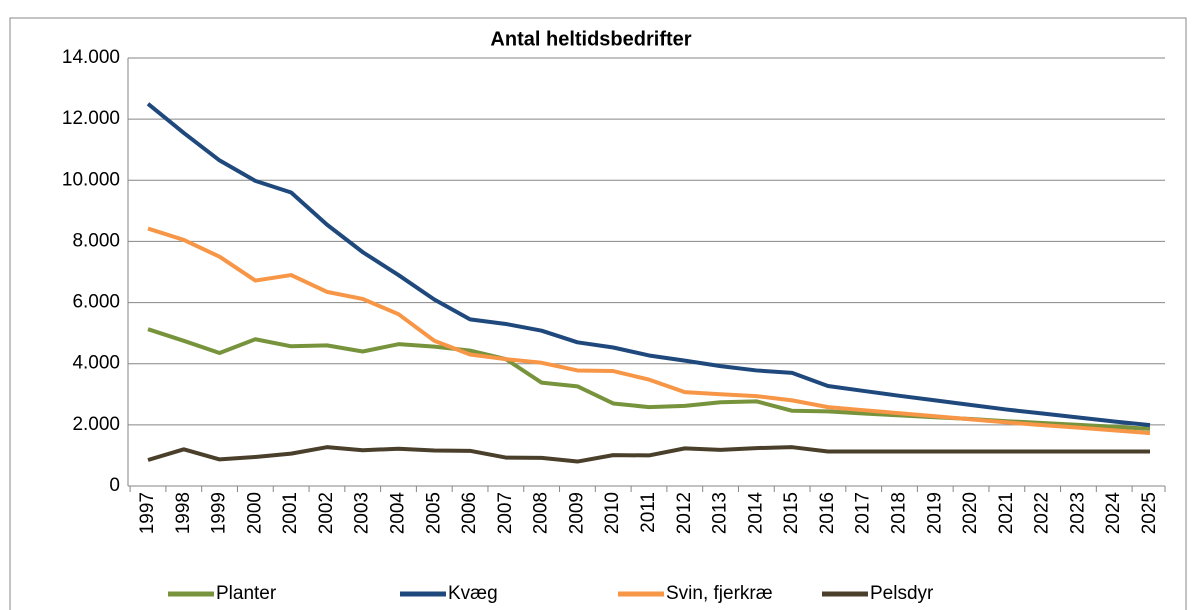 The width and height of the screenshot is (1198, 610). What do you see at coordinates (1042, 513) in the screenshot?
I see `x-tick-label: 2022` at bounding box center [1042, 513].